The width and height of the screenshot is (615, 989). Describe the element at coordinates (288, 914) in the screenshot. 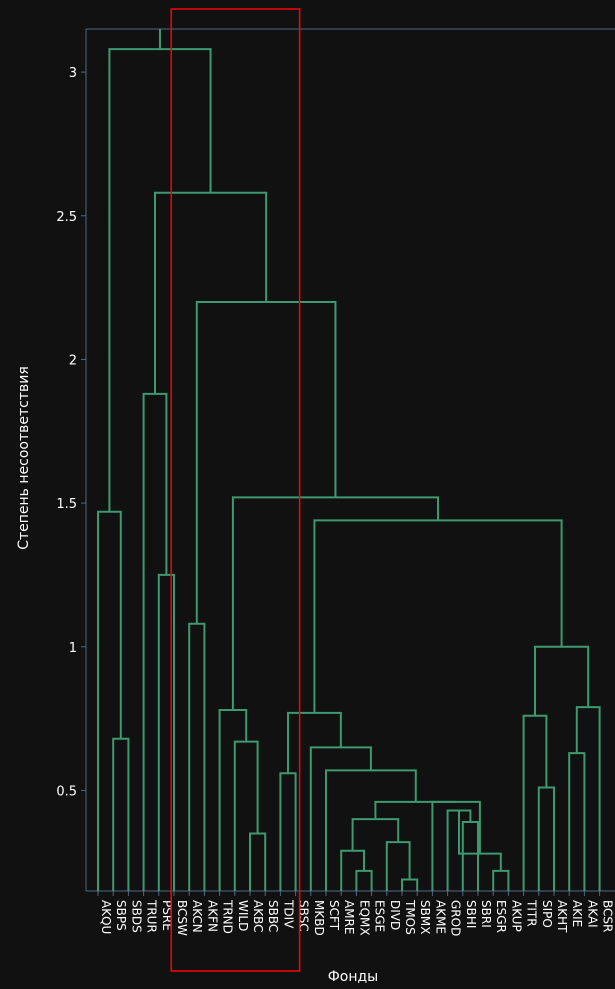

I see `leaf-label: TDIV` at that location.